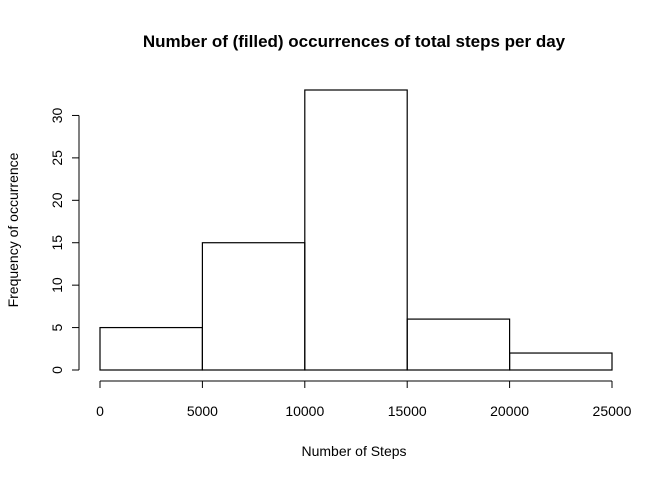  Describe the element at coordinates (407, 411) in the screenshot. I see `x-tick-label: 15000` at that location.